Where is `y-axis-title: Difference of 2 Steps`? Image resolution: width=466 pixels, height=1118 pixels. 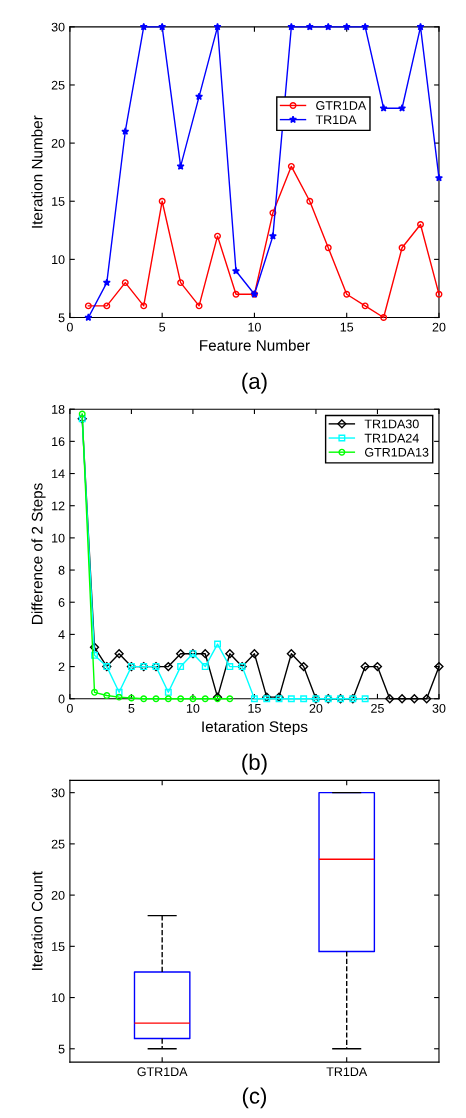
y-axis-title: Difference of 2 Steps is located at coordinates (38, 553).